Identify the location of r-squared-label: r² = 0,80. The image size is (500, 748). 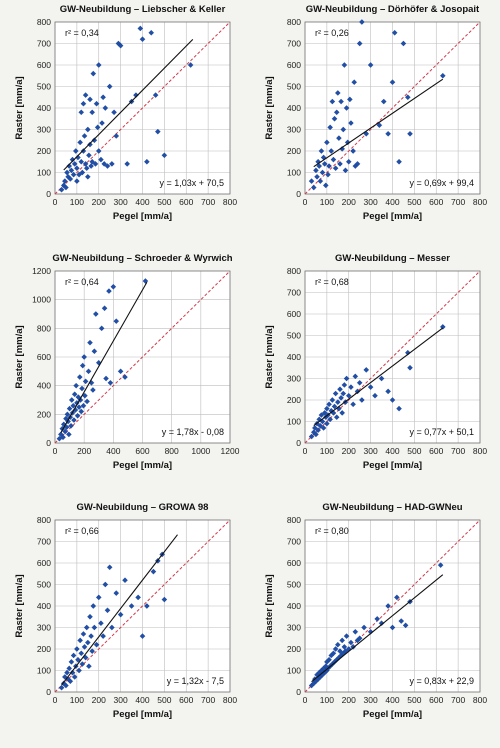
(332, 531).